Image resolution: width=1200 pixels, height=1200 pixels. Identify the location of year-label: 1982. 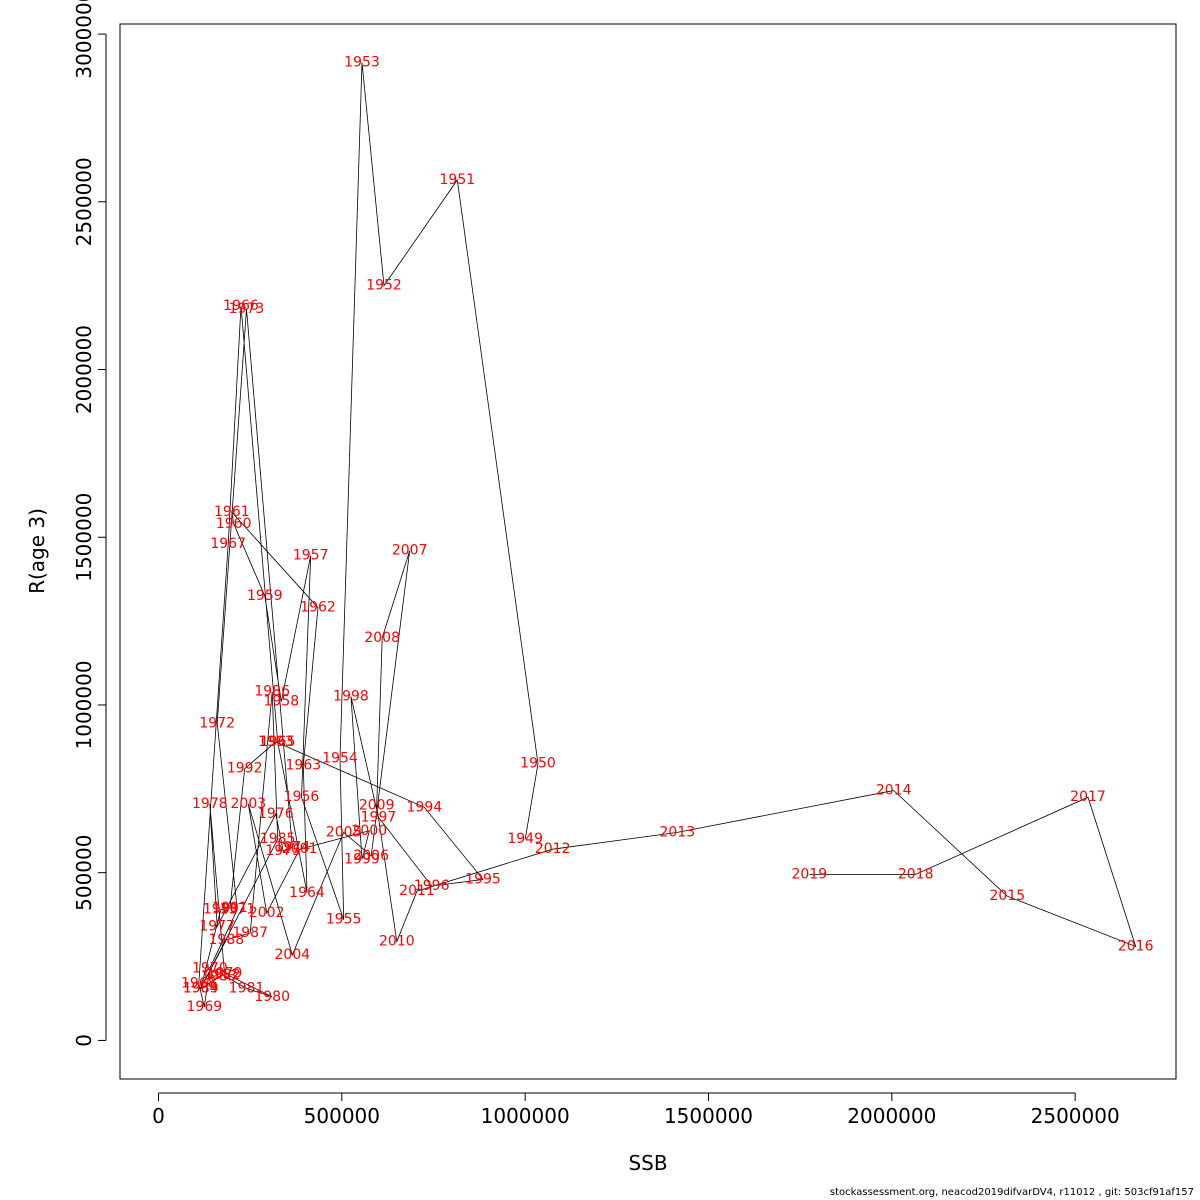
(223, 975).